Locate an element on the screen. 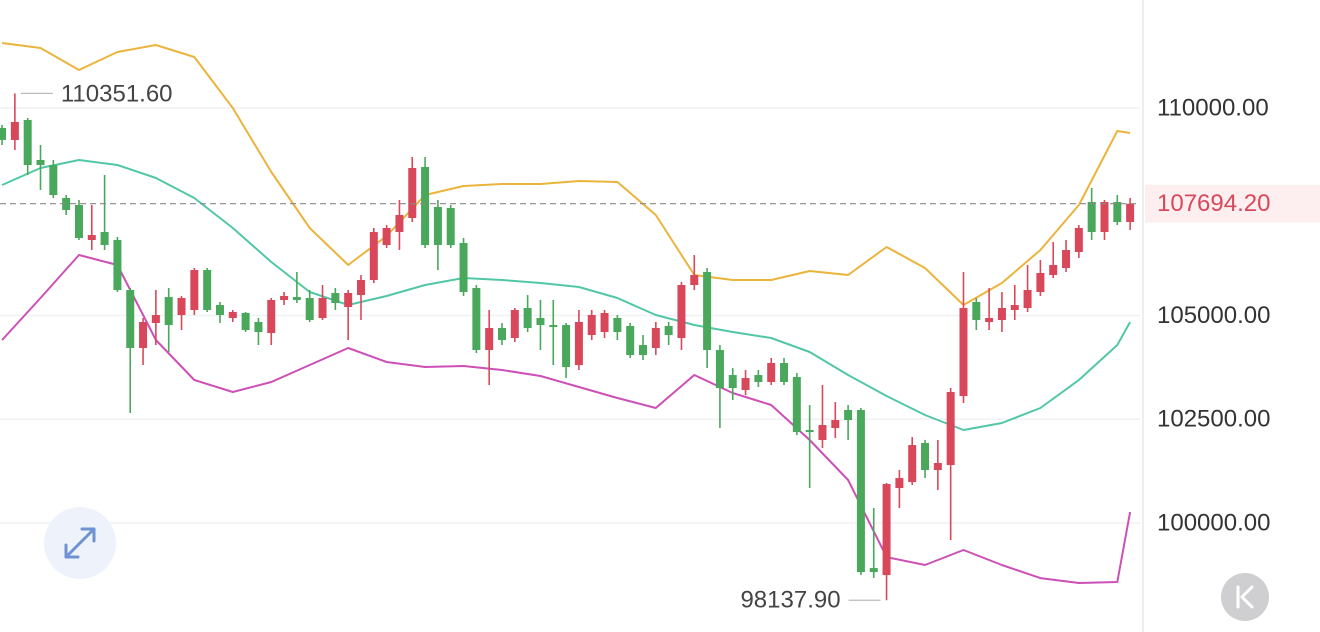 This screenshot has width=1320, height=632. latest-button is located at coordinates (1245, 597).